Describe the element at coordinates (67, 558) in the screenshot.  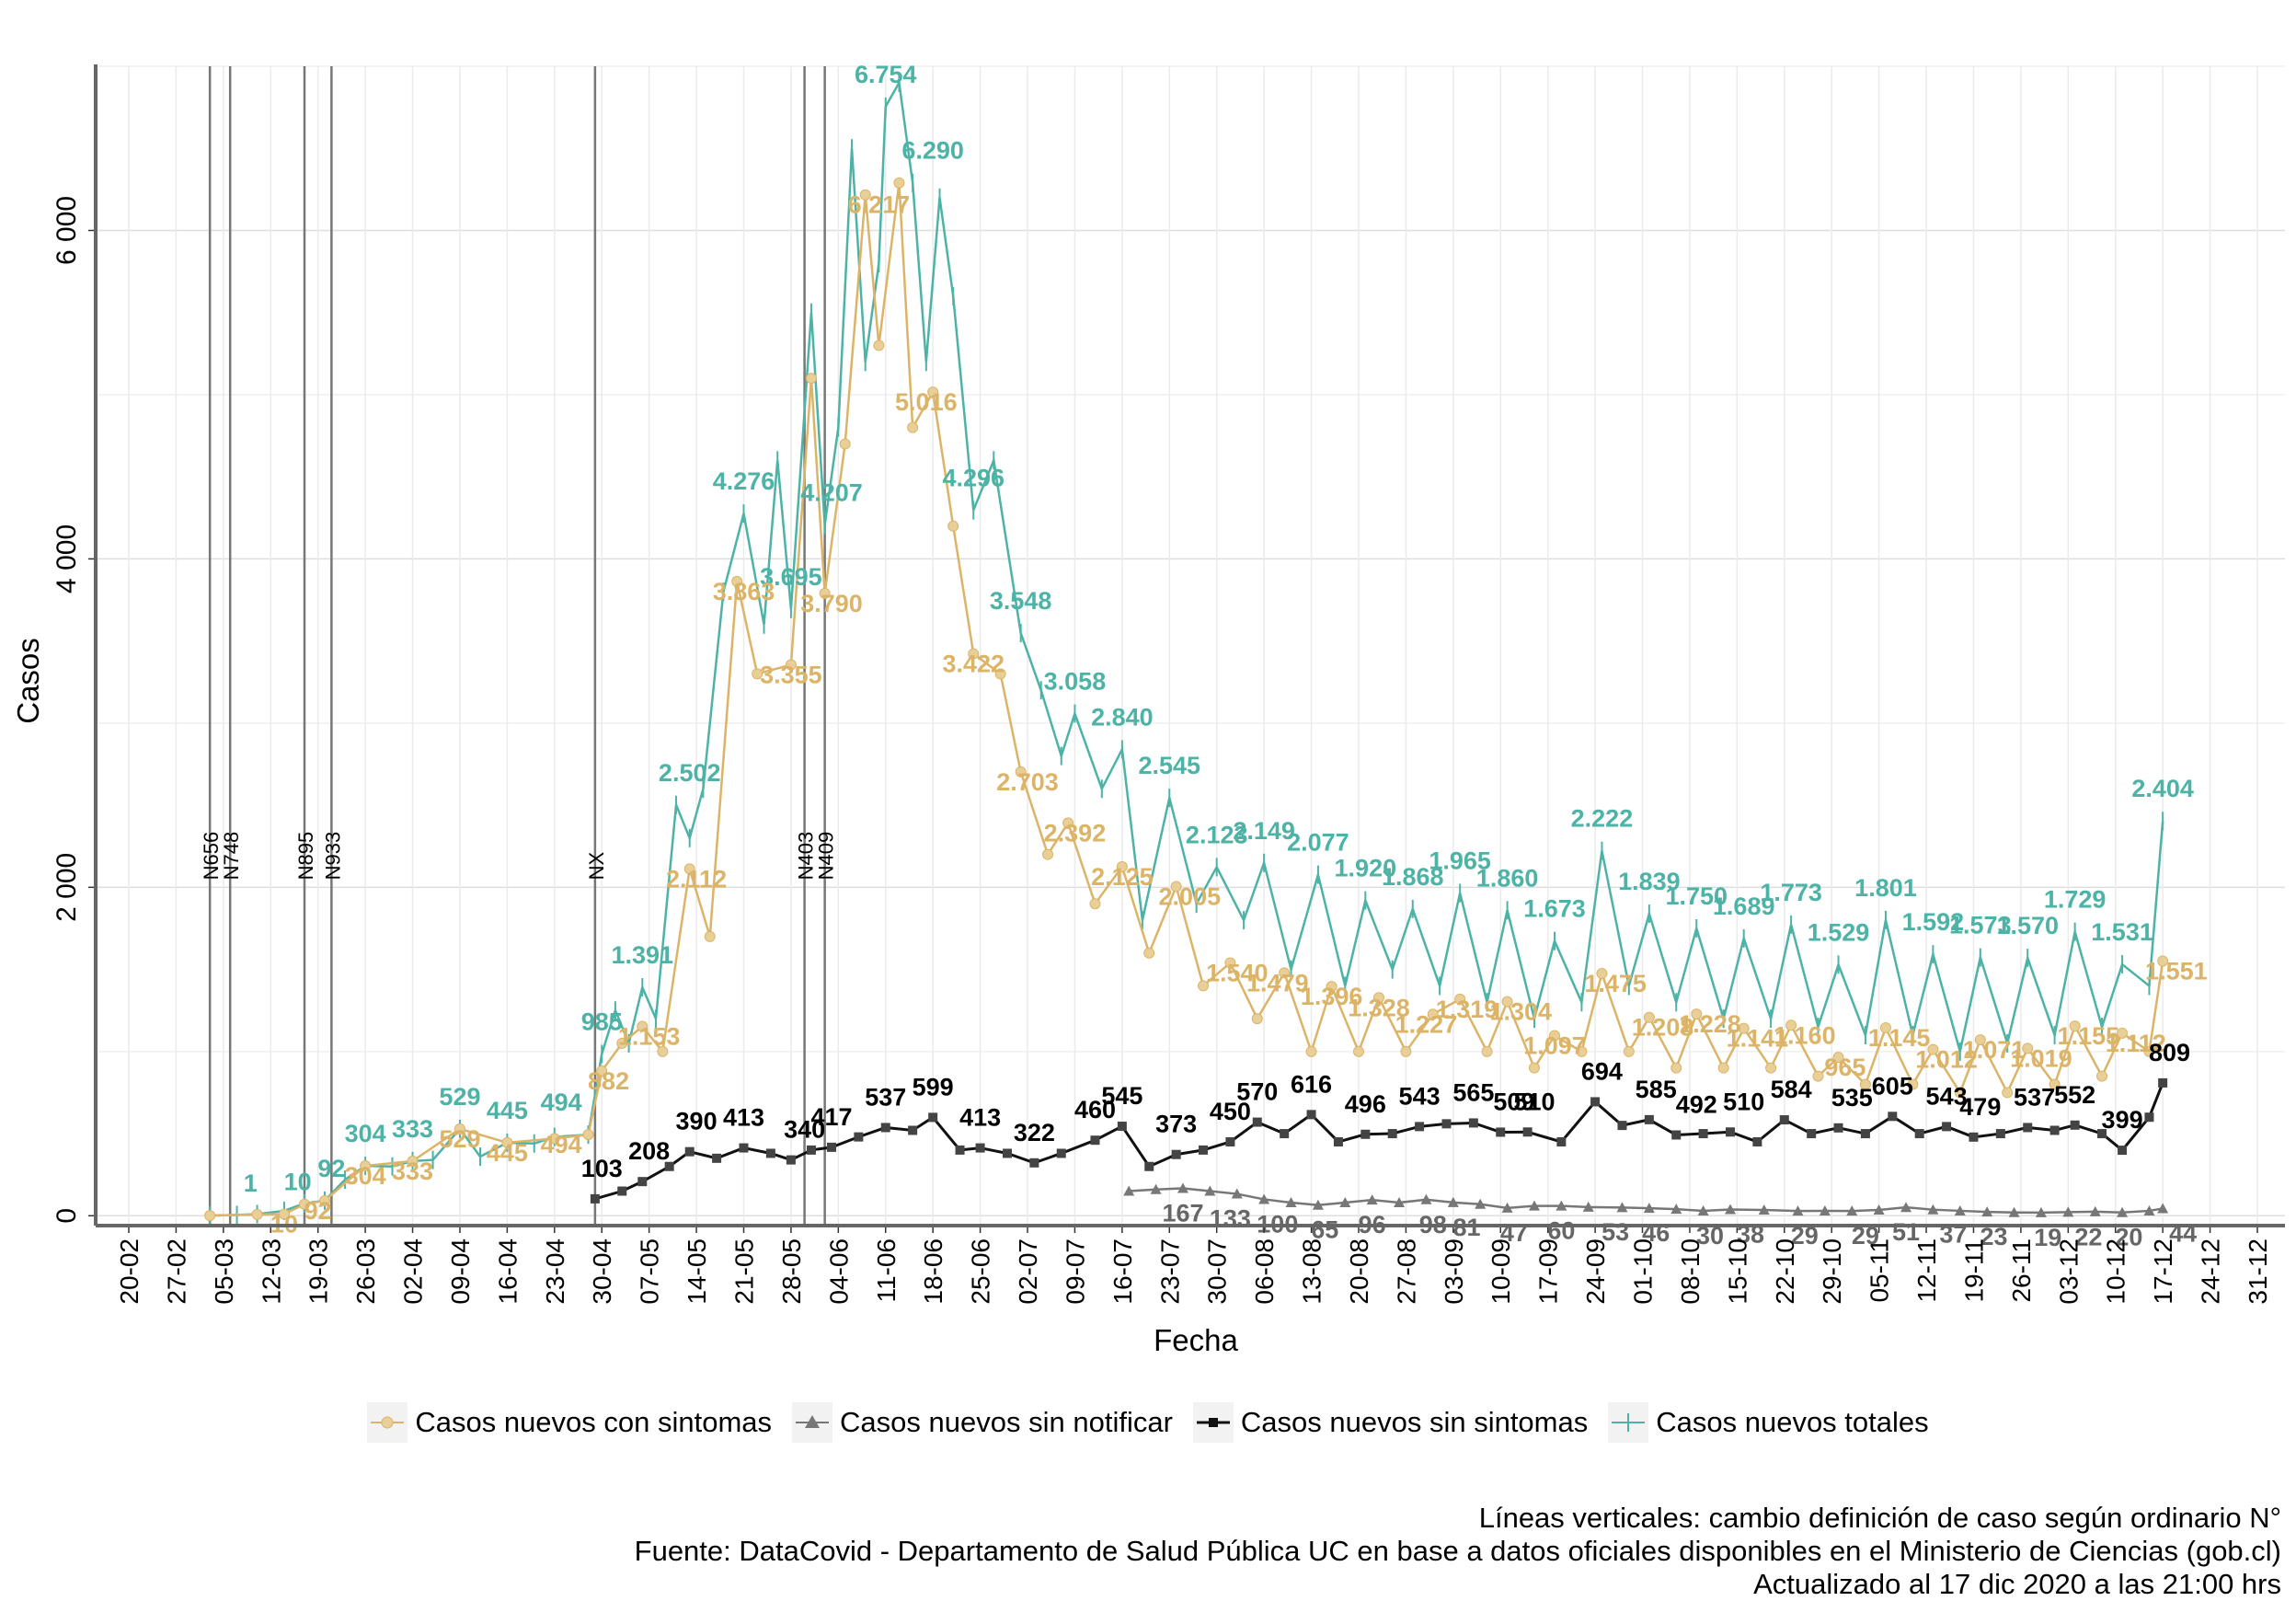
I see `y-tick-label: 4 000` at that location.